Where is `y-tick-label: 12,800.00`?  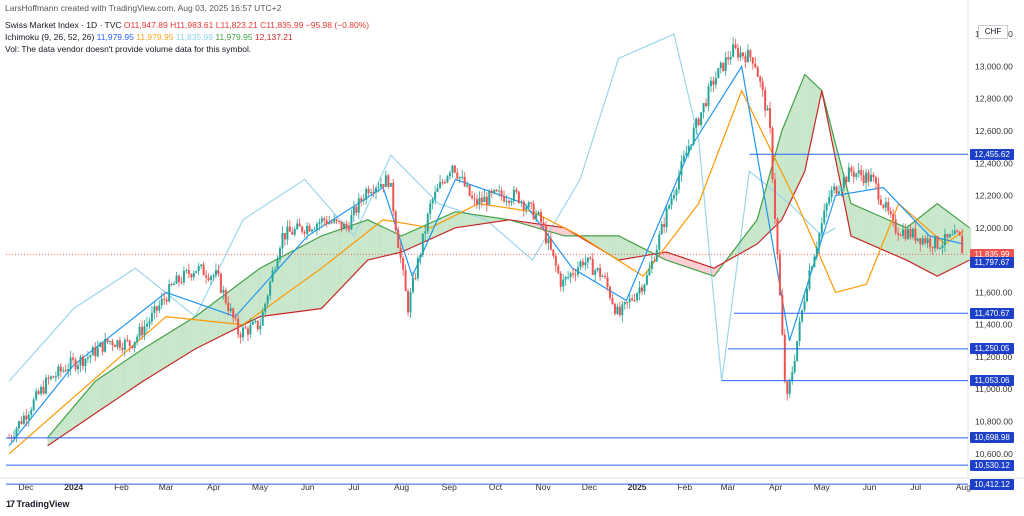 y-tick-label: 12,800.00 is located at coordinates (994, 99).